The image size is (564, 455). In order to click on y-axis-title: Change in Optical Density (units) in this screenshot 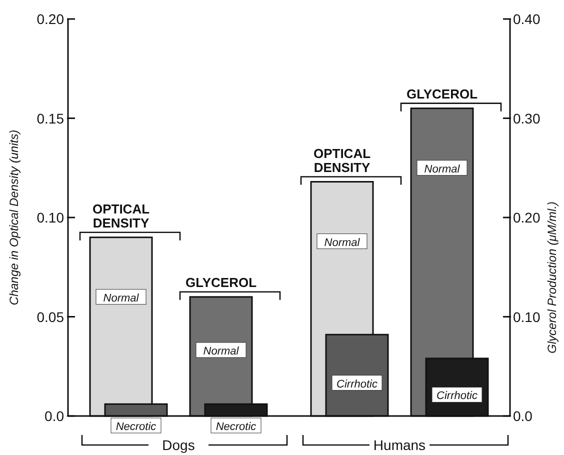, I will do `click(14, 218)`.